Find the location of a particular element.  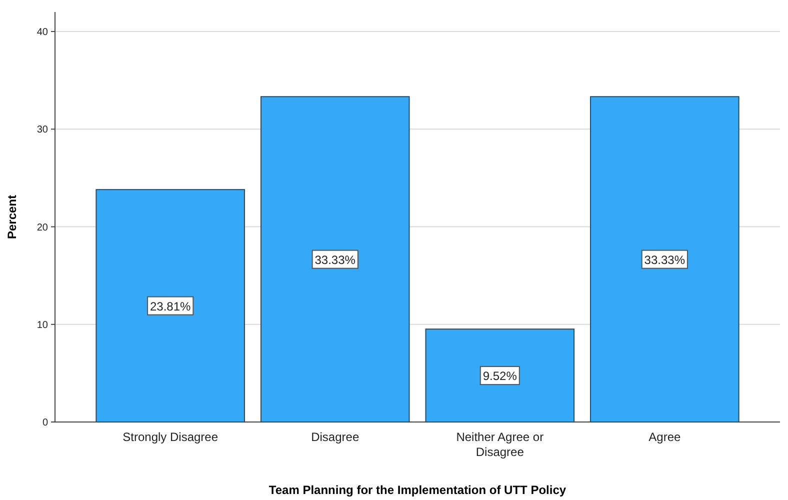

x-tick-label: Agree is located at coordinates (664, 437).